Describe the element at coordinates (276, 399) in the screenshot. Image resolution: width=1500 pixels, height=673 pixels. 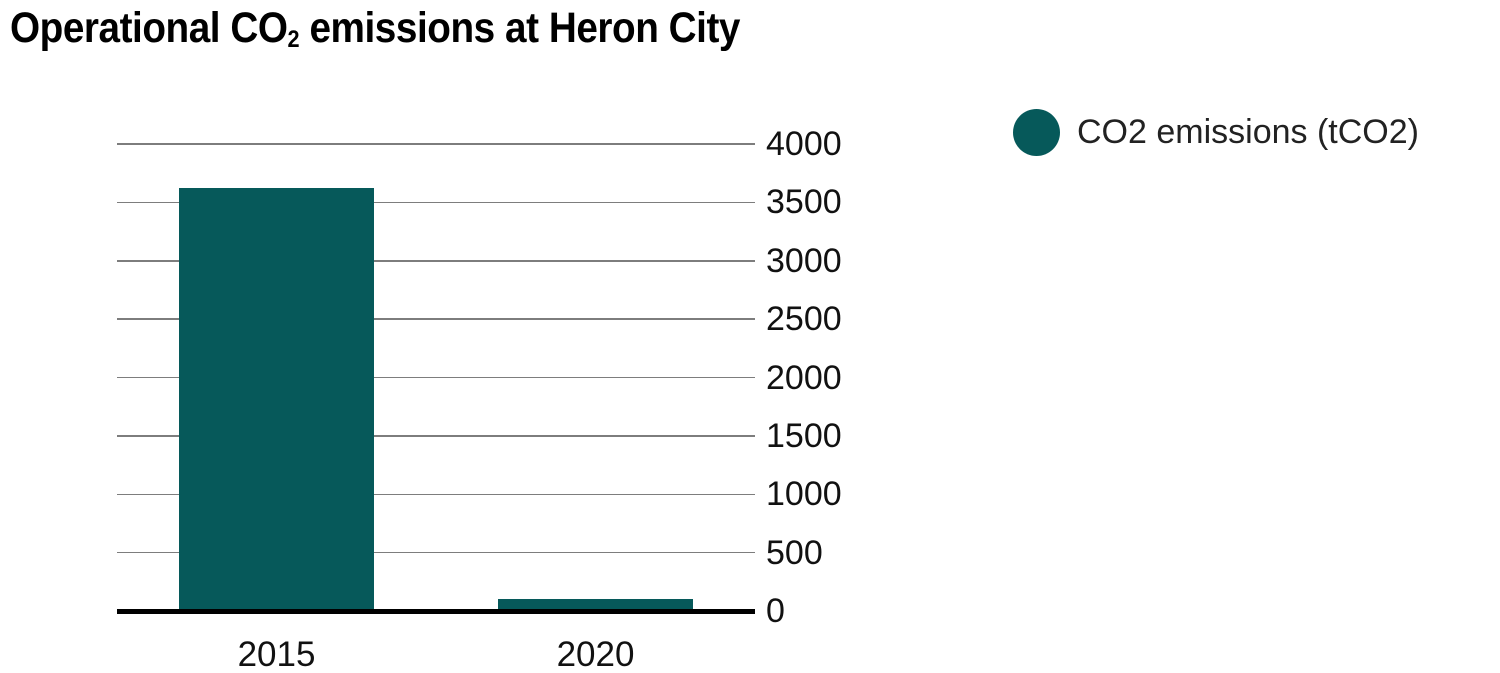
I see `bar-2015` at that location.